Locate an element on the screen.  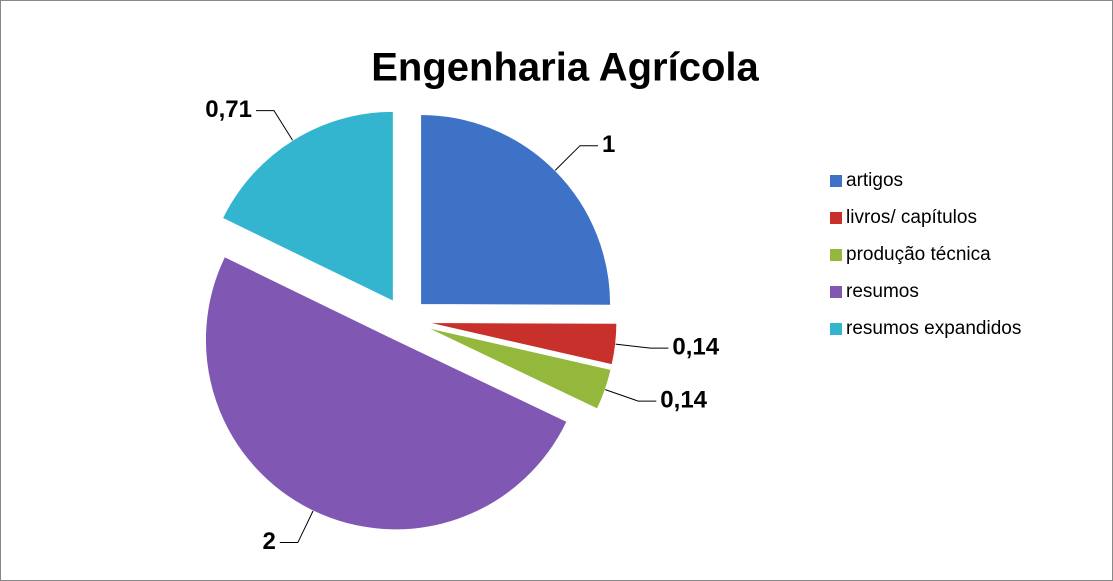
legend-label: artigos is located at coordinates (874, 180).